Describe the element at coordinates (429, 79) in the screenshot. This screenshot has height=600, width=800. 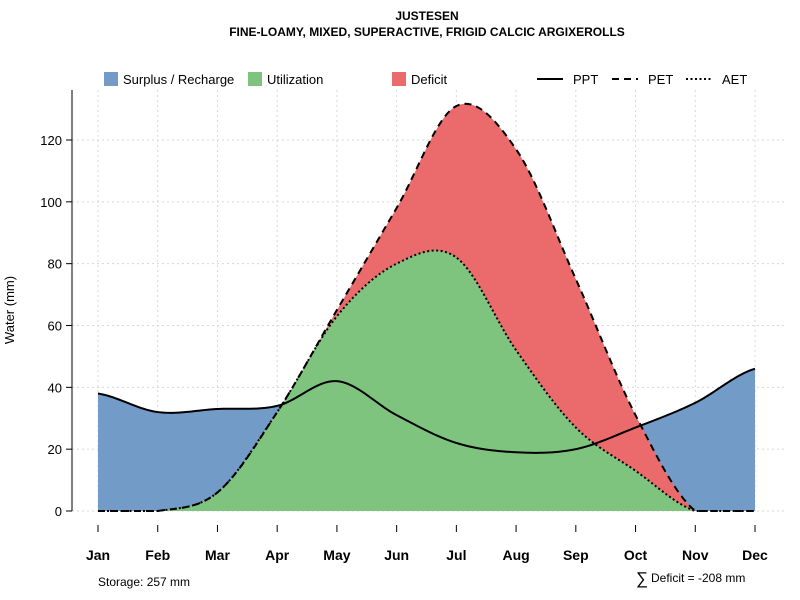
I see `legend-label-deficit: Deficit` at that location.